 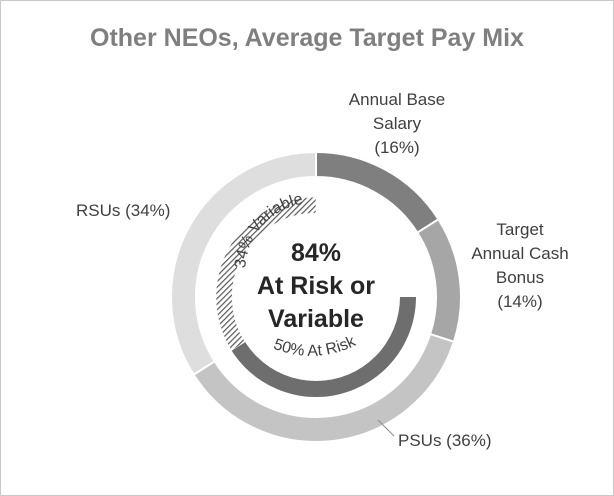 I want to click on outer-slice-rsus, so click(x=243, y=263).